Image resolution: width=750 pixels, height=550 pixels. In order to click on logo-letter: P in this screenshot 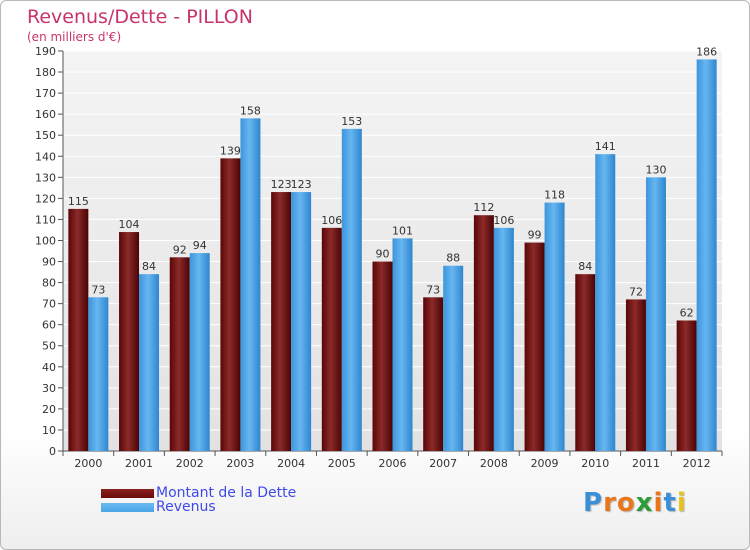, I will do `click(593, 503)`.